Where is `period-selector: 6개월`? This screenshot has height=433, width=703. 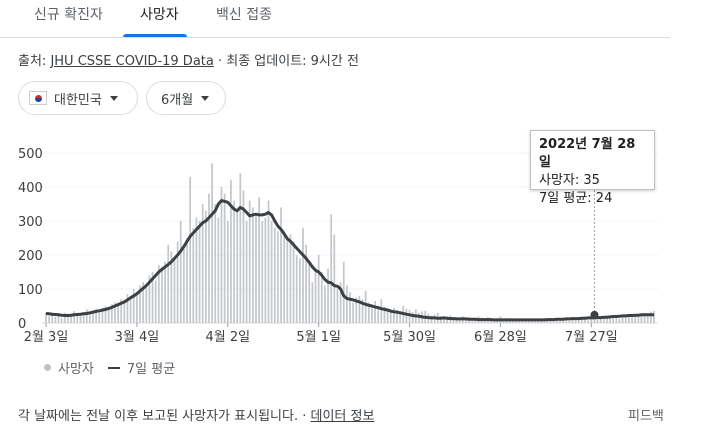 period-selector: 6개월 is located at coordinates (186, 98).